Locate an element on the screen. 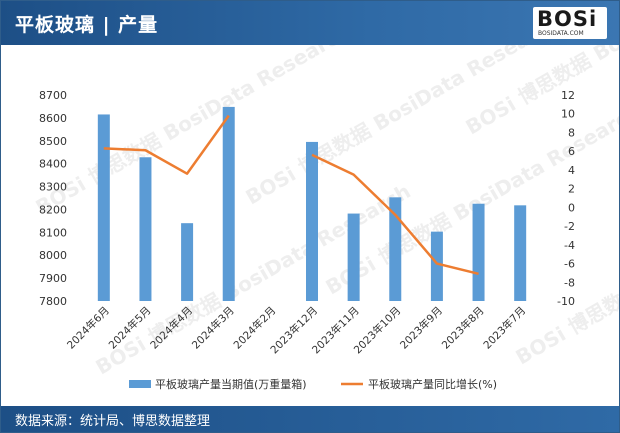  y-tick-label: 7800 is located at coordinates (53, 301).